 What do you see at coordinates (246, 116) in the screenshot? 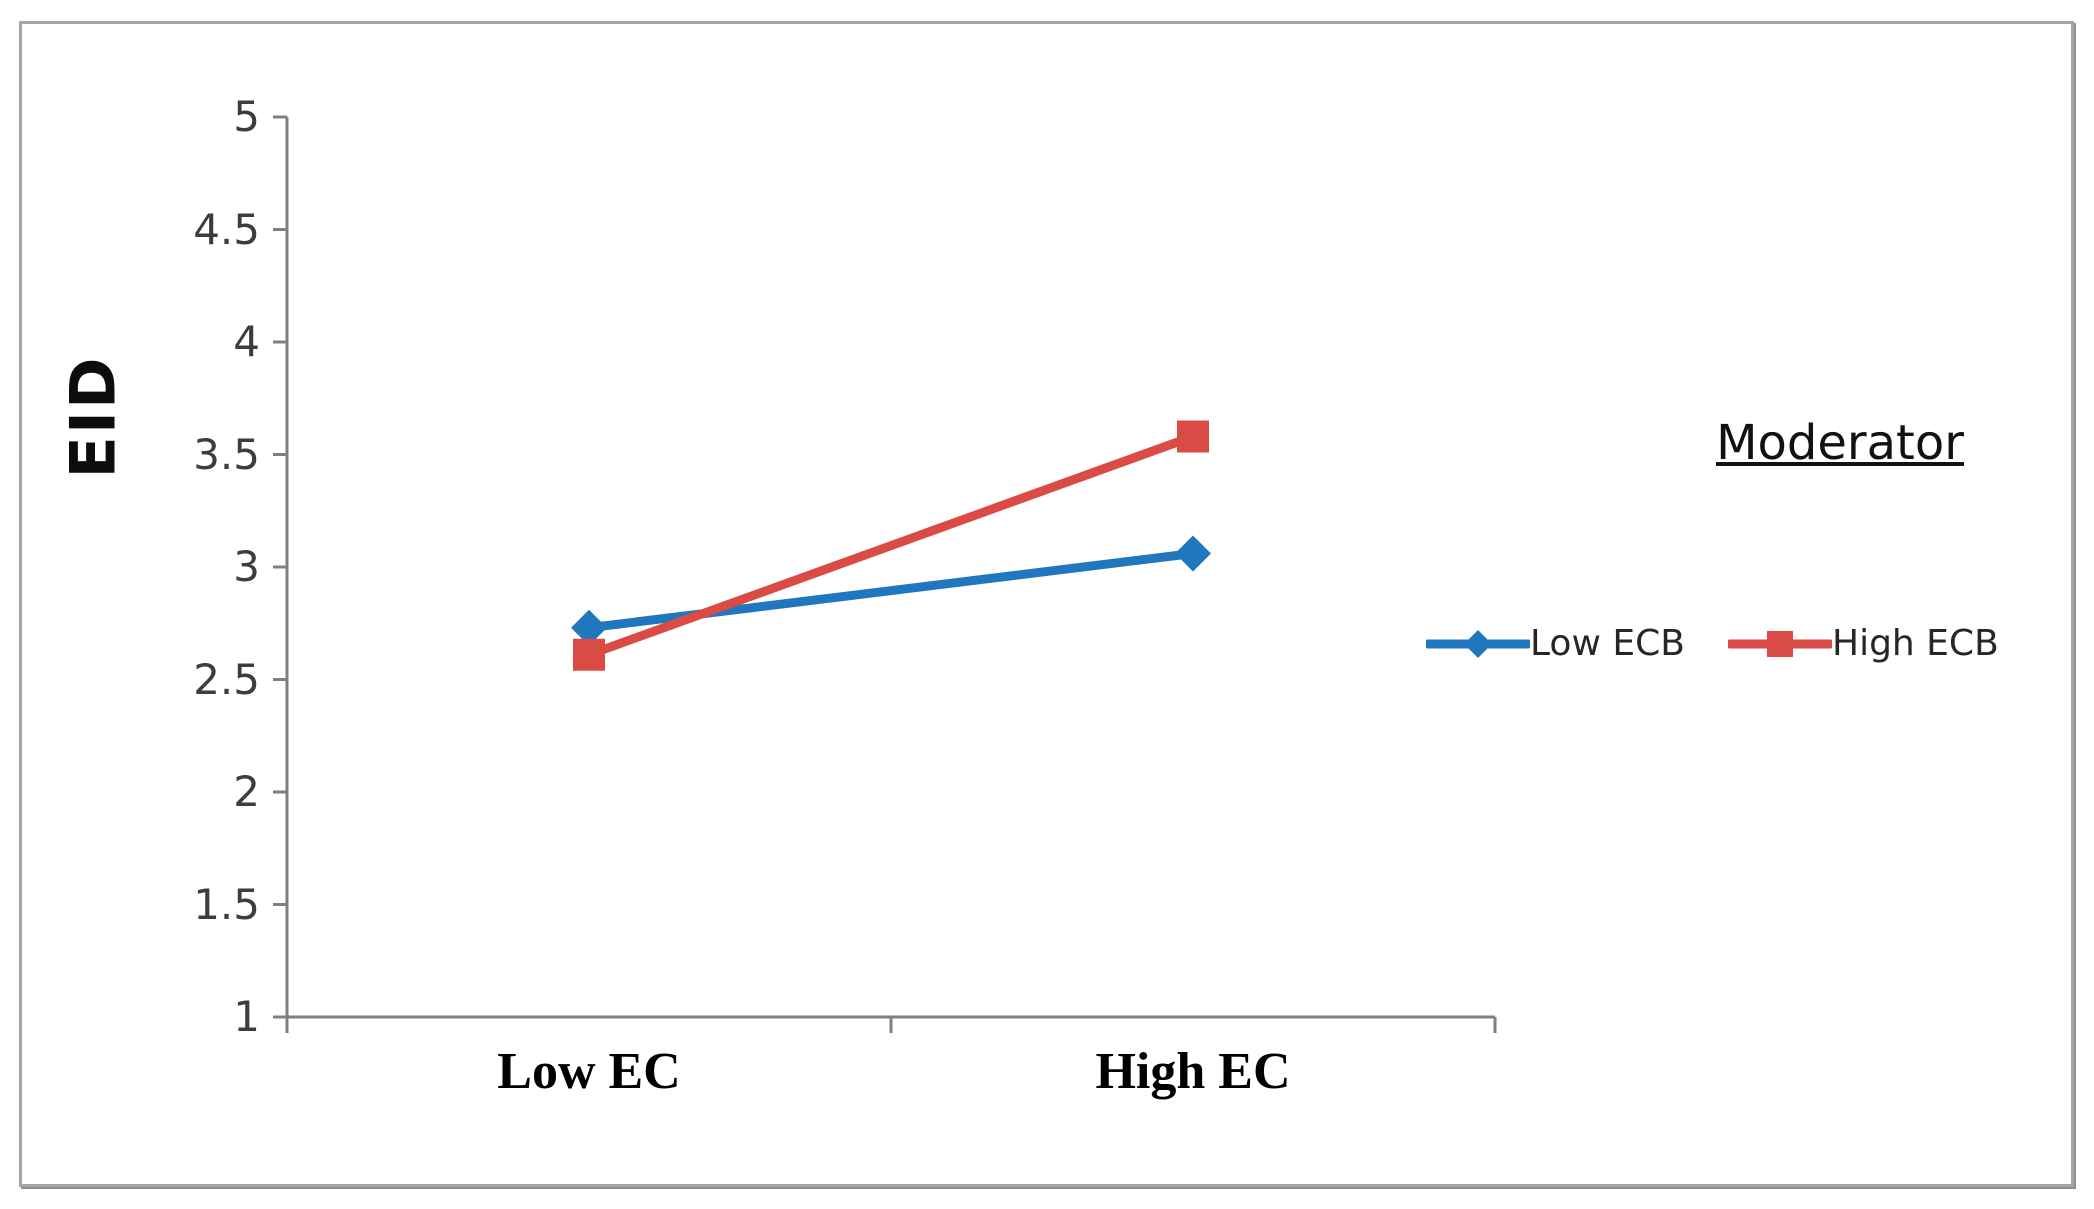
I see `y-tick-label: 5` at bounding box center [246, 116].